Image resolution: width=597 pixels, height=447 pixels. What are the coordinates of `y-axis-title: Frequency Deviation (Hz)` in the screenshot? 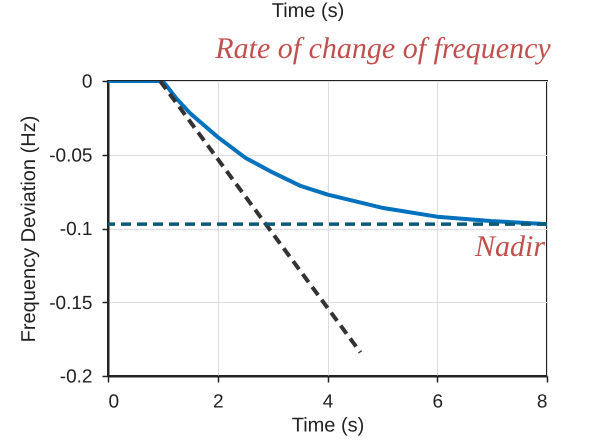 It's located at (29, 229).